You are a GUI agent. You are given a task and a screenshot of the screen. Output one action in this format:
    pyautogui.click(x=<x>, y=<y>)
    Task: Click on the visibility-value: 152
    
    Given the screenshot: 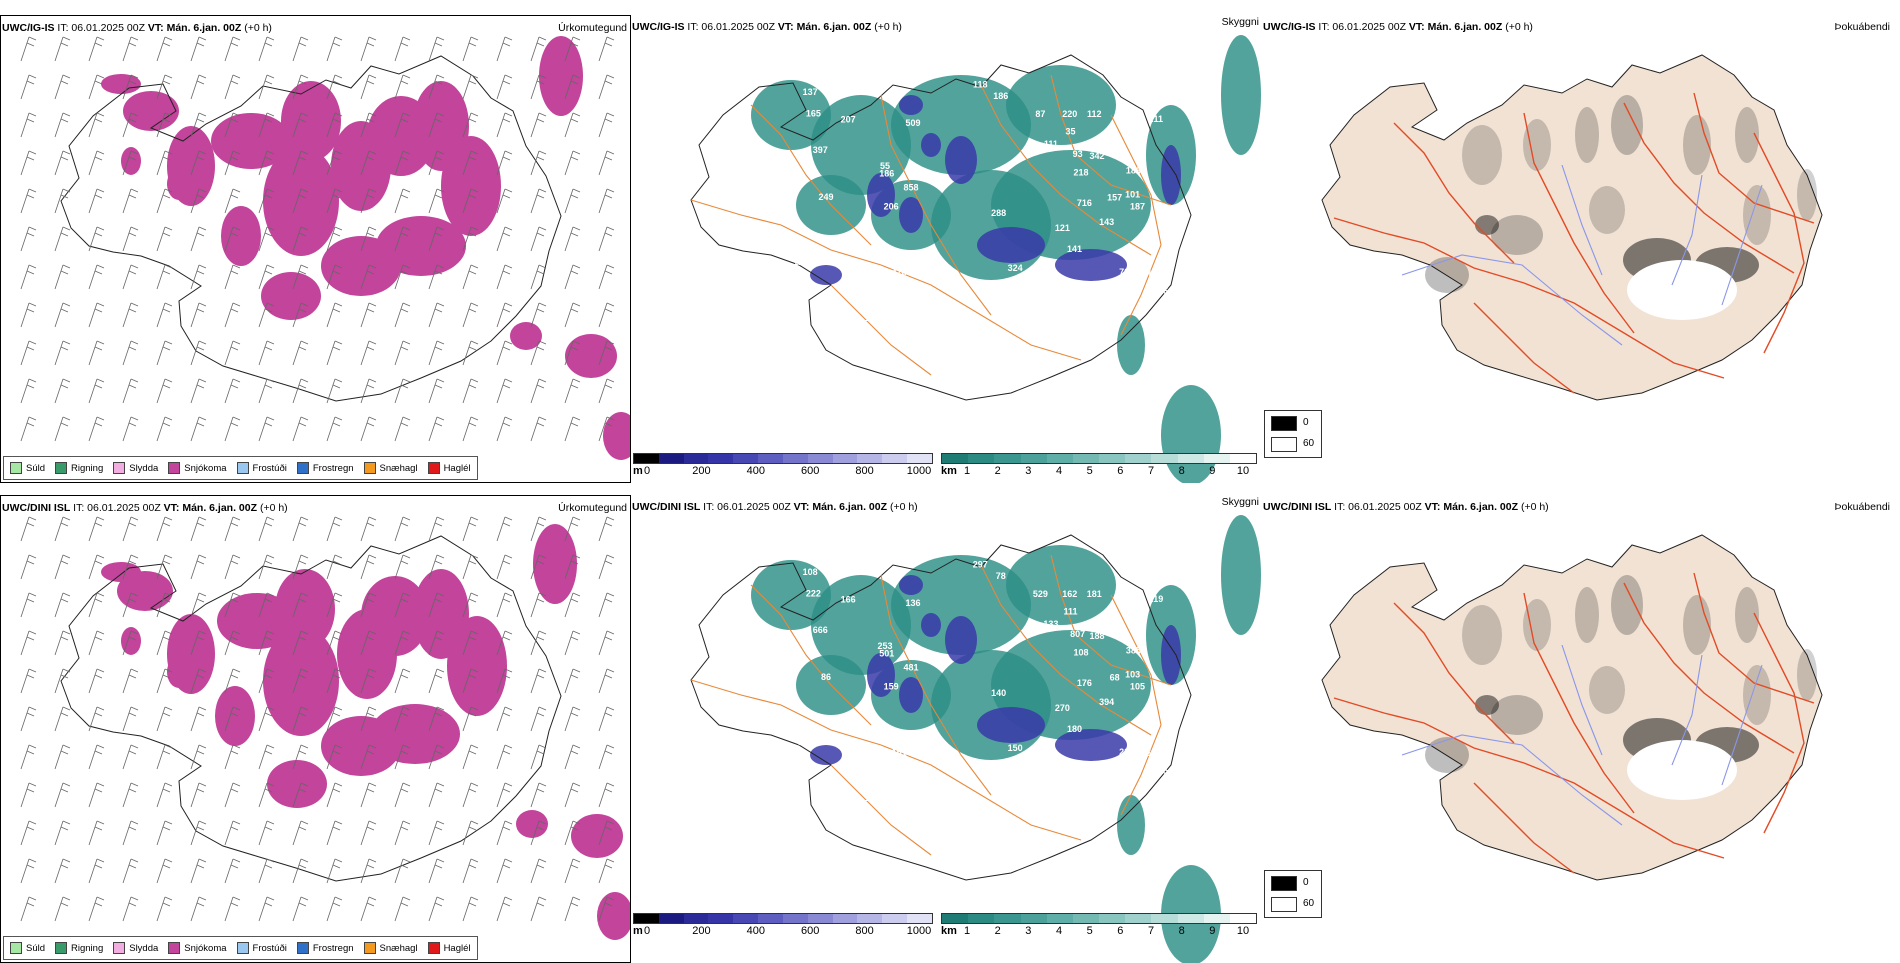 What is the action you would take?
    pyautogui.click(x=968, y=798)
    